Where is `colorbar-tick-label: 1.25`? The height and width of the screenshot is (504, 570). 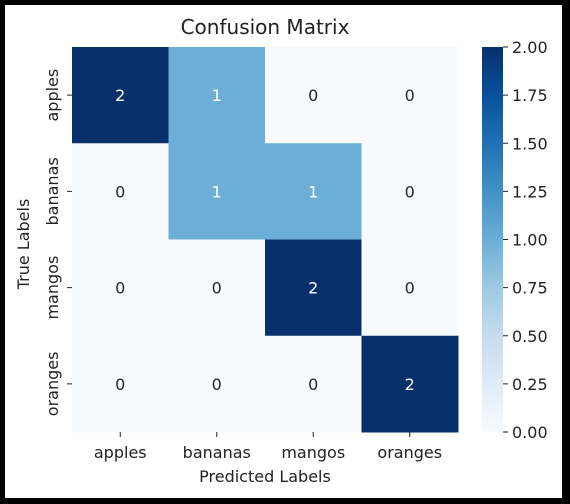
colorbar-tick-label: 1.25 is located at coordinates (530, 191).